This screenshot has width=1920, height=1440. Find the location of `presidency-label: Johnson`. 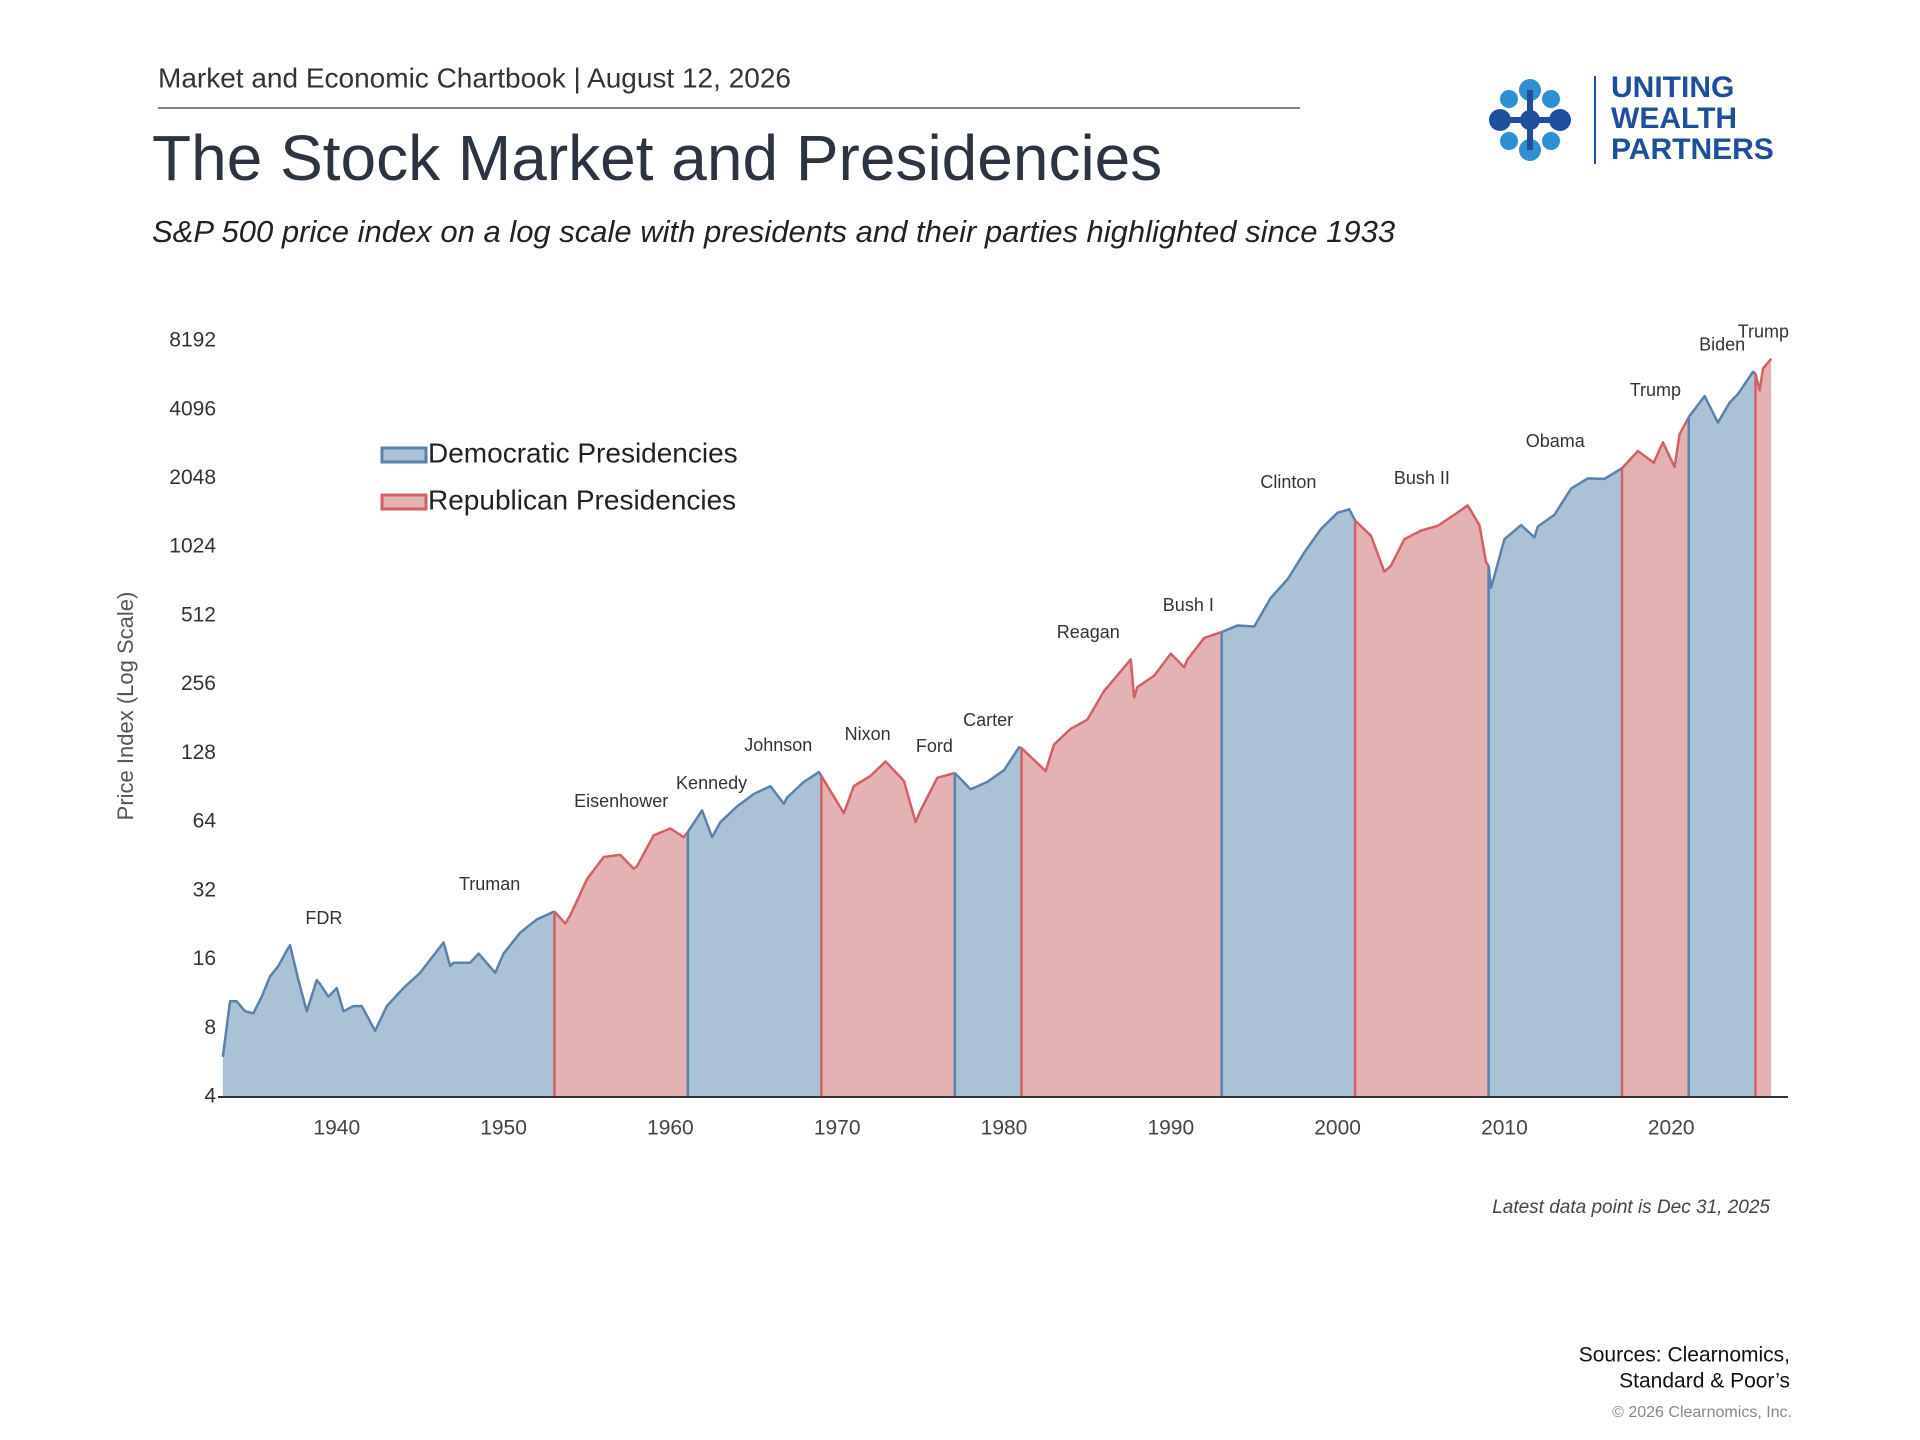

presidency-label: Johnson is located at coordinates (778, 745).